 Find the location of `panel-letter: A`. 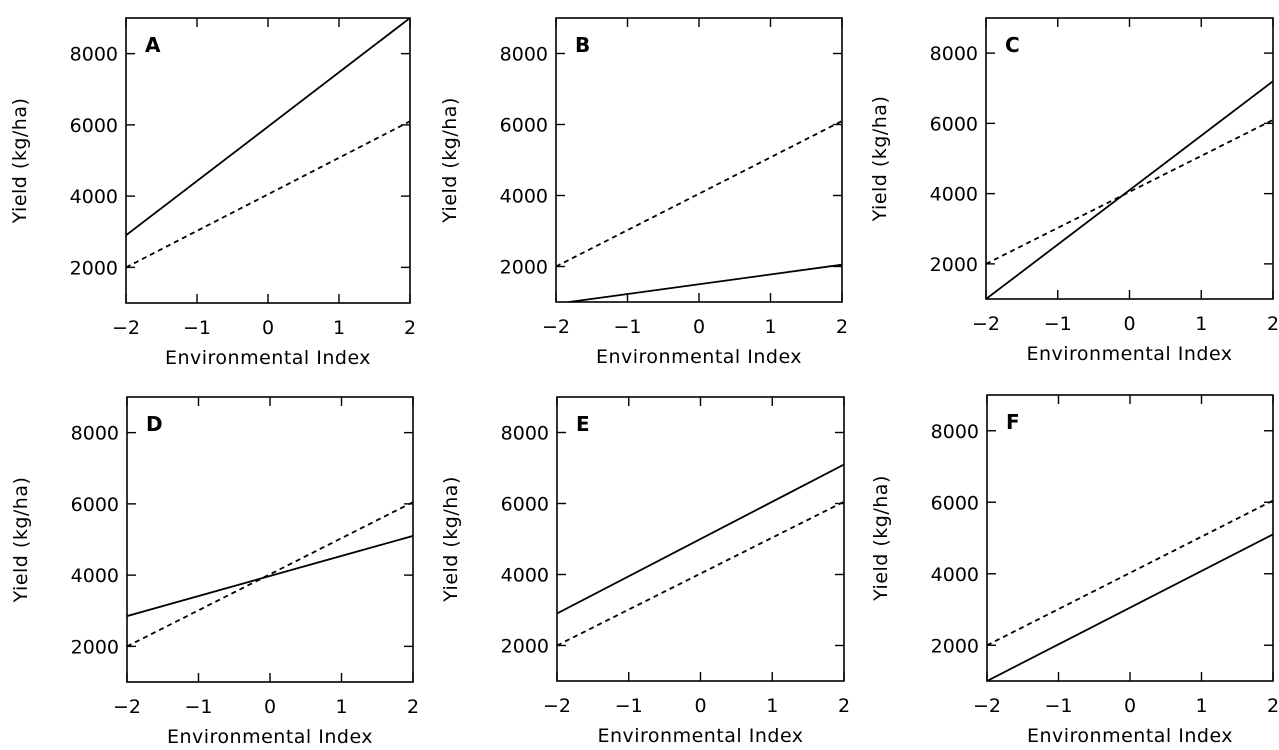

panel-letter: A is located at coordinates (153, 45).